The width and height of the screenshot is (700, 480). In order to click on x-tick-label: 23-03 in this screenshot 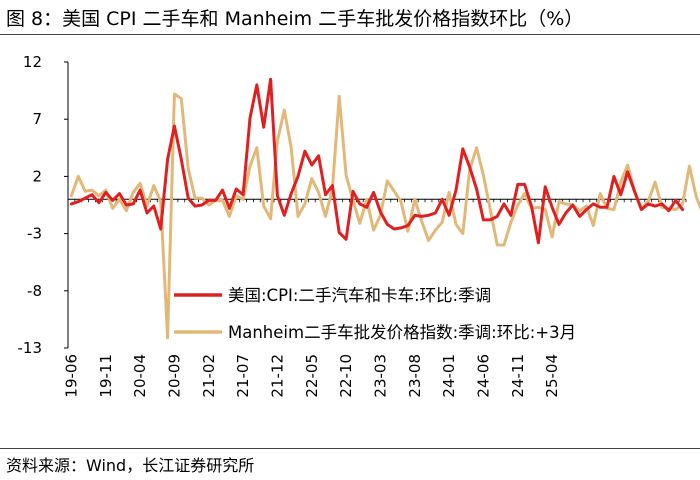, I will do `click(380, 376)`.